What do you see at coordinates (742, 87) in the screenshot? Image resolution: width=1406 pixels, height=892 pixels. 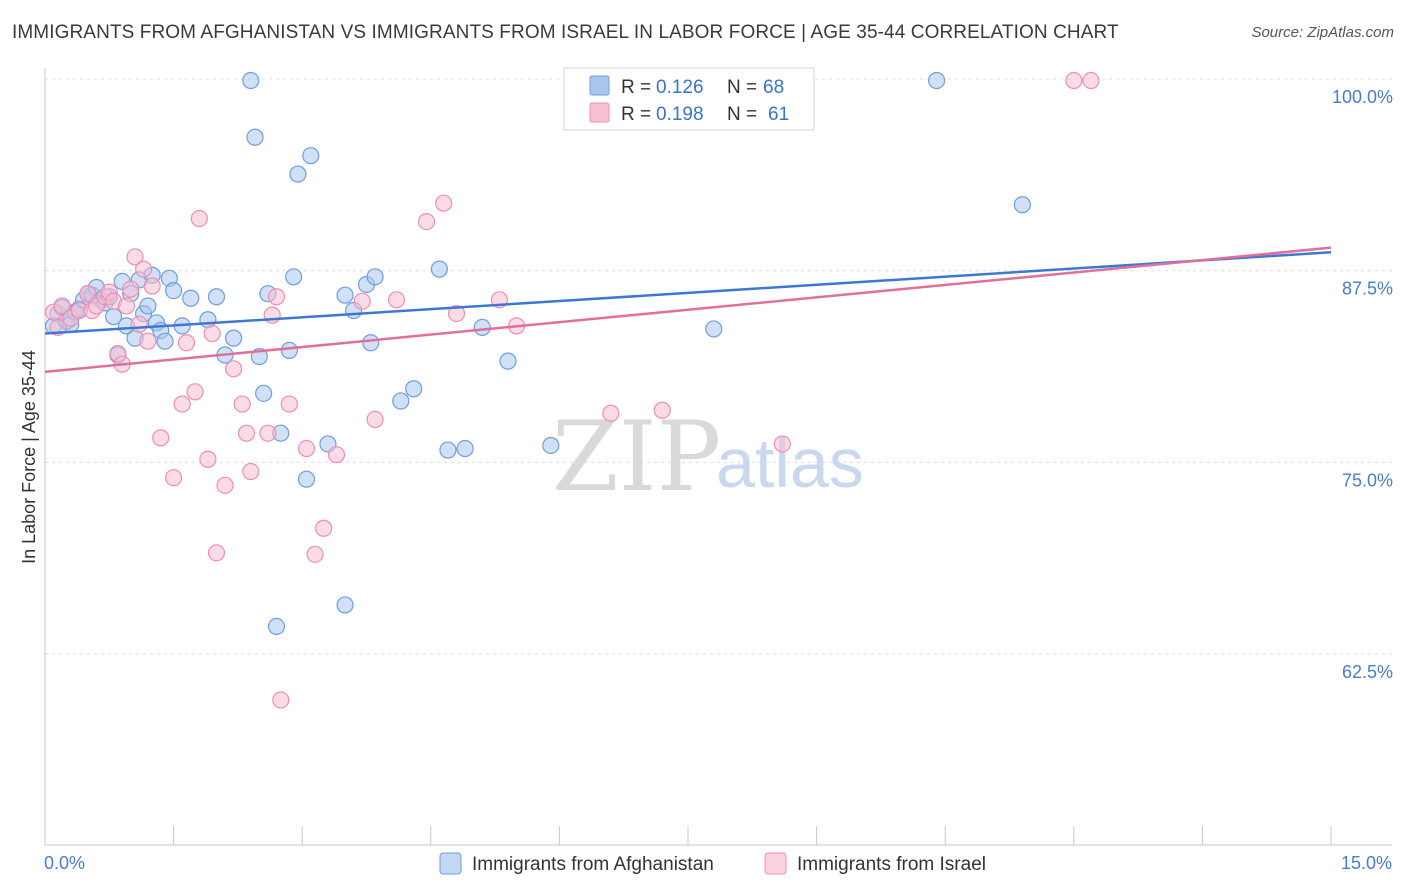 I see `legend-n-label-afghanistan: N =` at bounding box center [742, 87].